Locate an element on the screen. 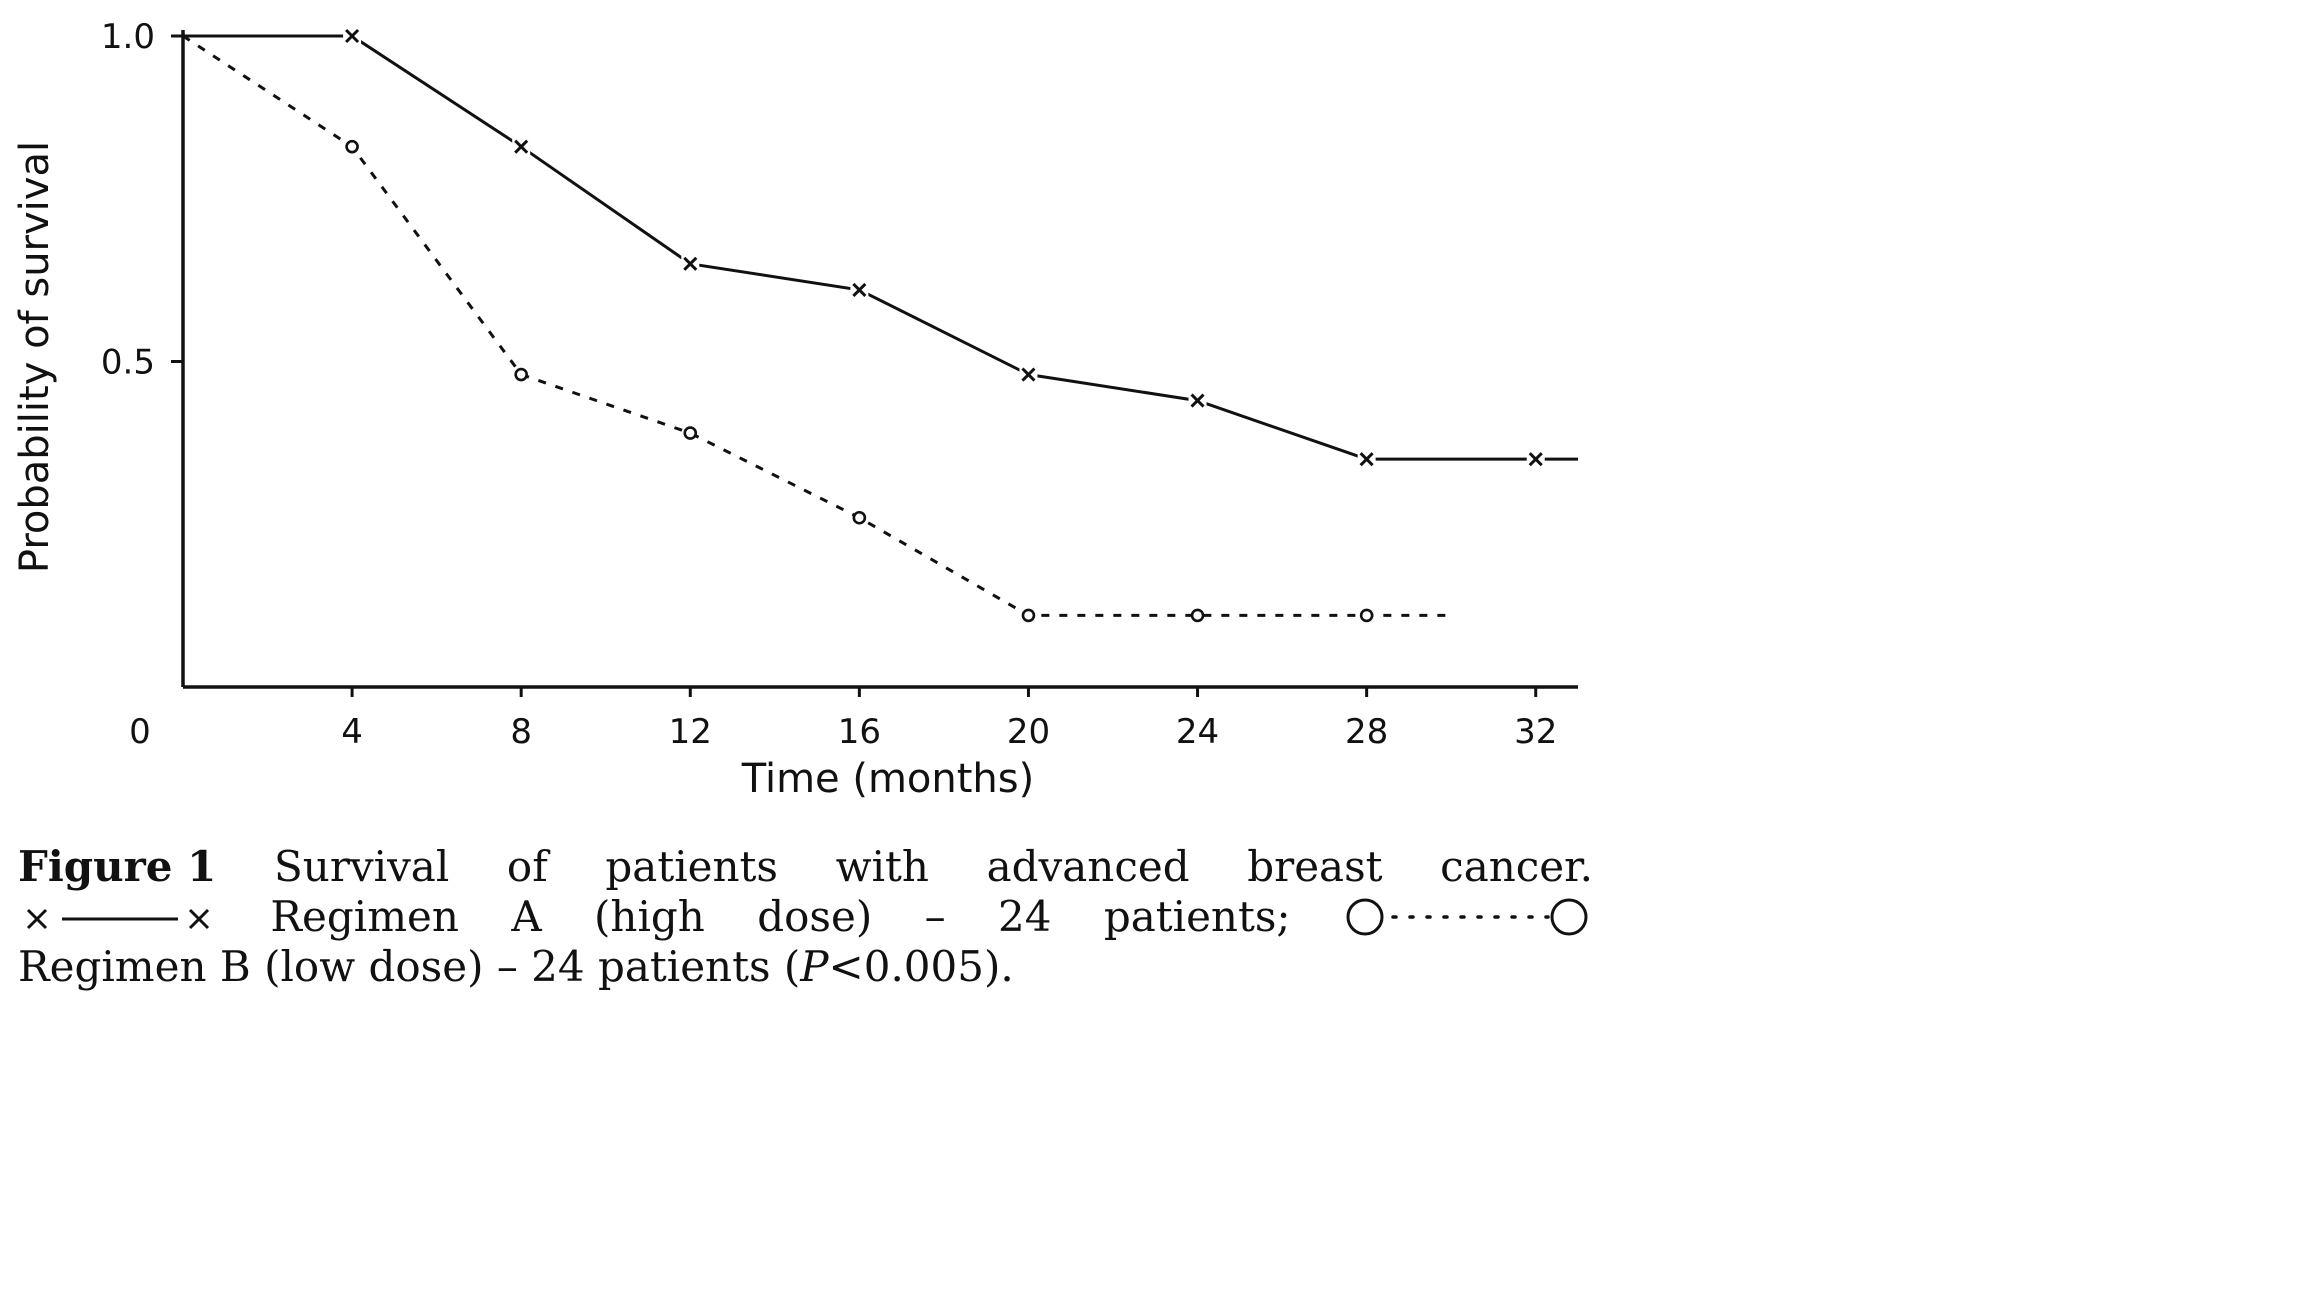 This screenshot has height=1296, width=2304. legend-dotted-o-icon is located at coordinates (1468, 917).